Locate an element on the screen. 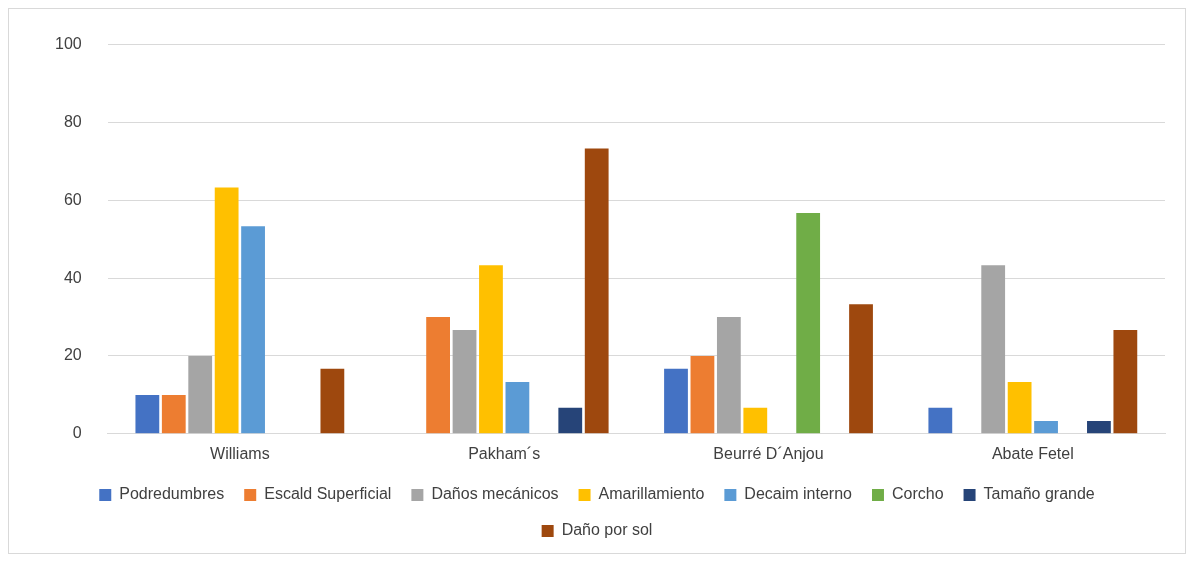  y-tick-label: 60 is located at coordinates (72, 199).